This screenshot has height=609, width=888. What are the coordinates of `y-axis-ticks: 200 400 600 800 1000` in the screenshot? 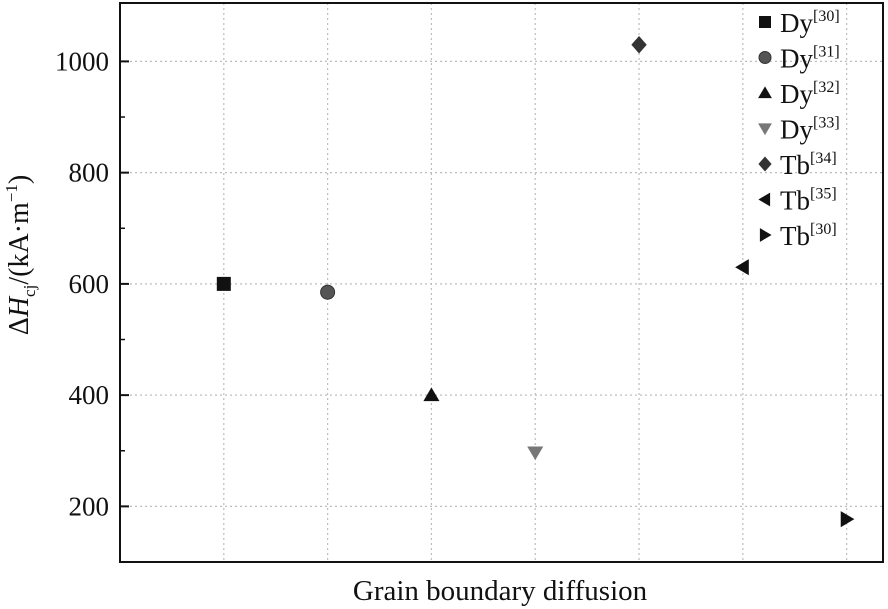 It's located at (92, 283).